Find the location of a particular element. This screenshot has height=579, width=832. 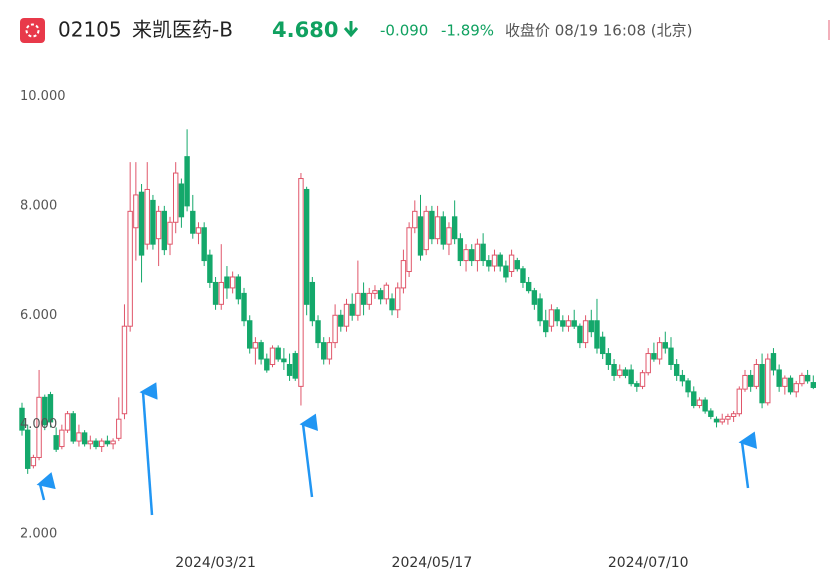

x-tick-label: 2024/05/17 is located at coordinates (432, 563).